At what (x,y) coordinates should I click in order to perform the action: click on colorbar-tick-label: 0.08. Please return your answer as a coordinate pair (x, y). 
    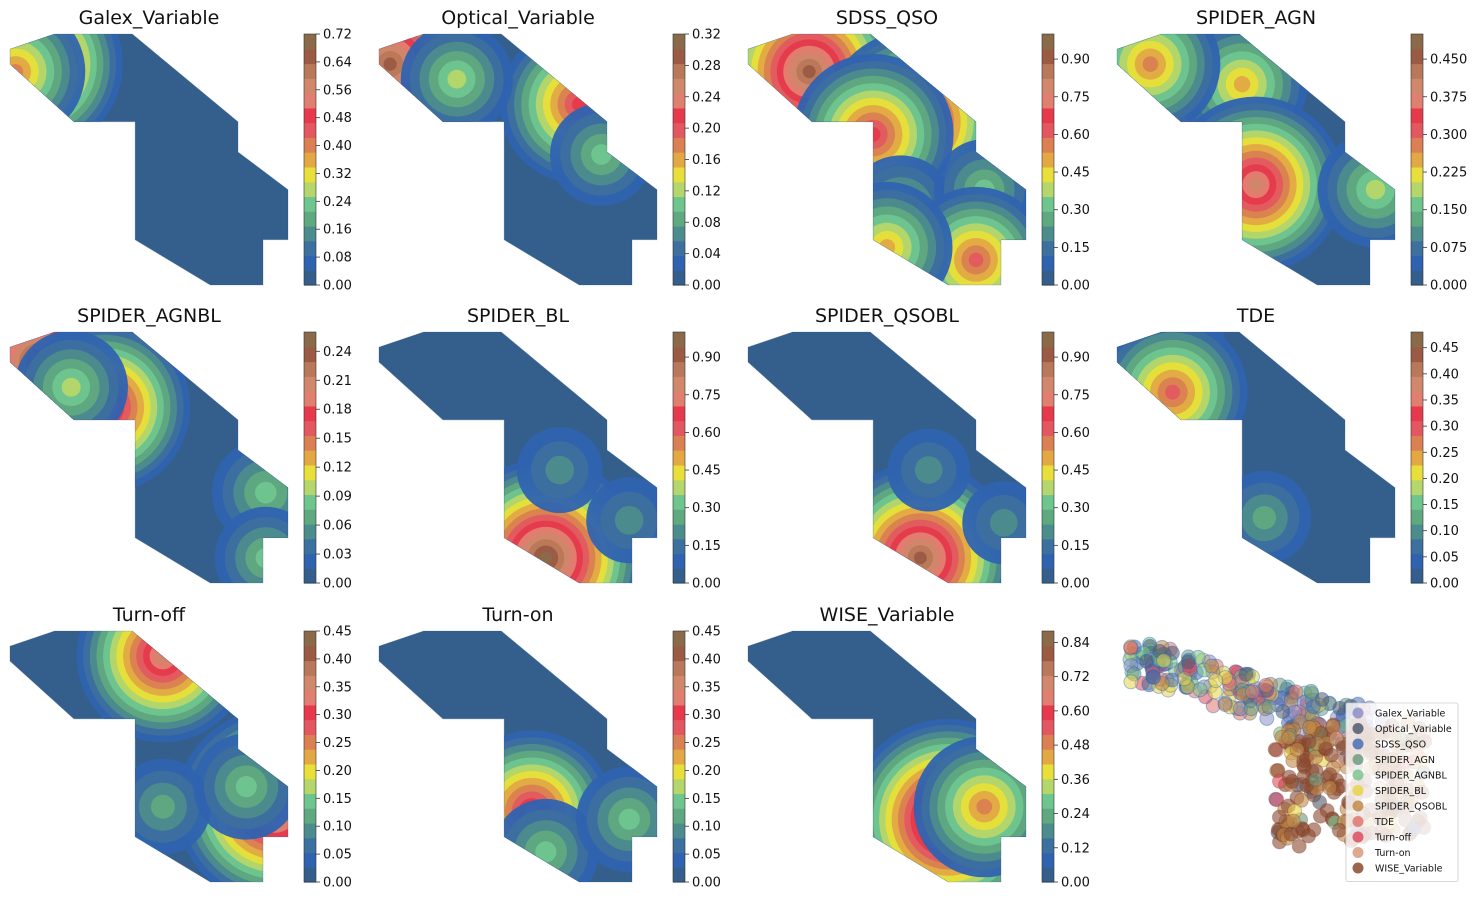
    Looking at the image, I should click on (337, 258).